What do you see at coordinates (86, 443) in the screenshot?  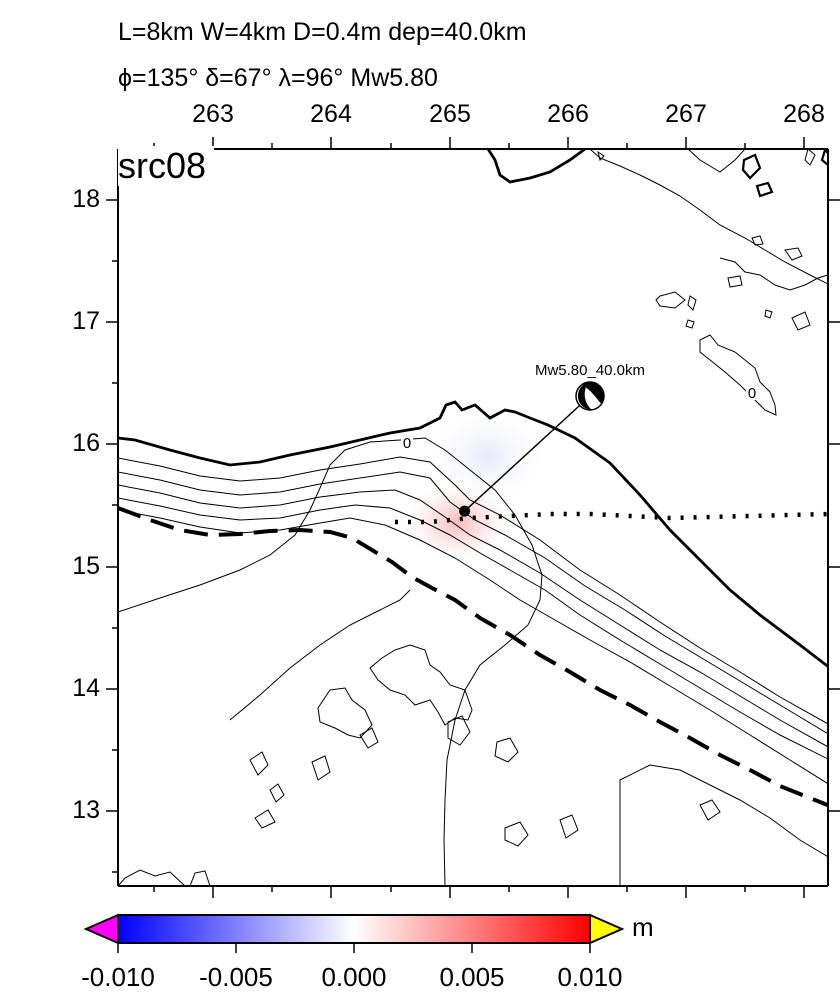 I see `y-tick-label: 16` at bounding box center [86, 443].